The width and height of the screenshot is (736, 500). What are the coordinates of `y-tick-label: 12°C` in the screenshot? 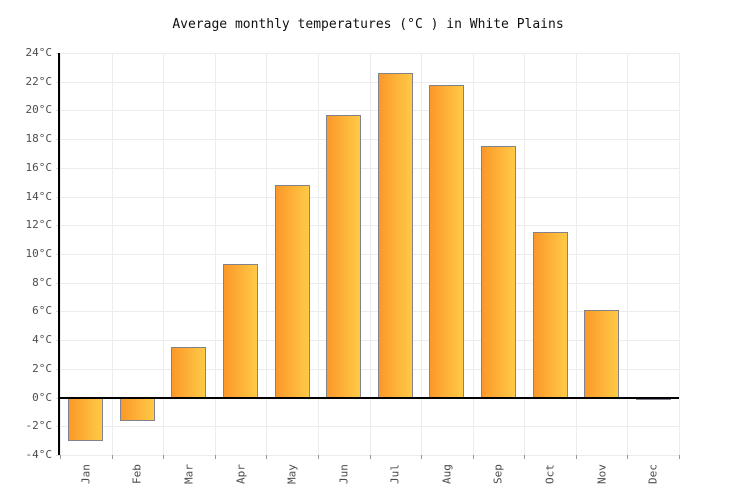 It's located at (39, 225).